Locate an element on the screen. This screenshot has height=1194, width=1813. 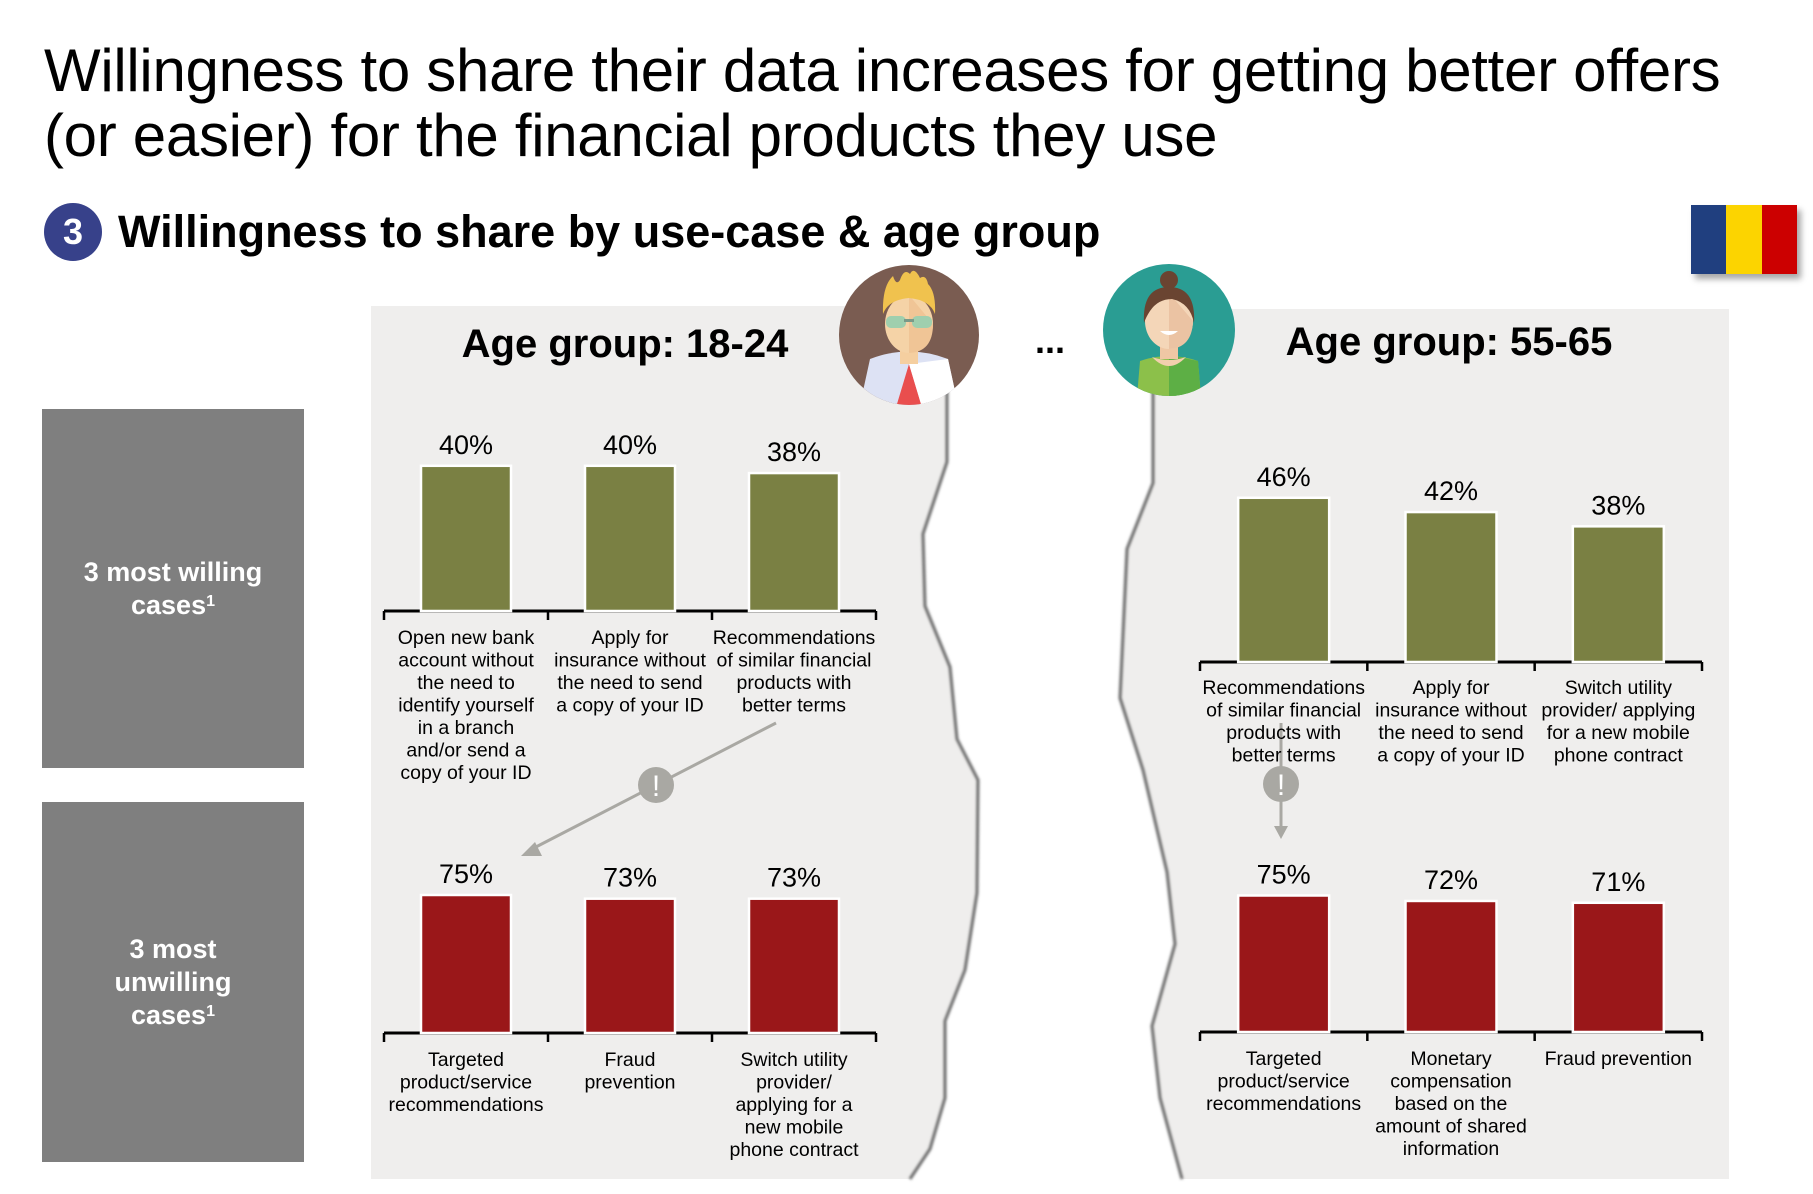
bar-value-label: 42% is located at coordinates (1451, 491).